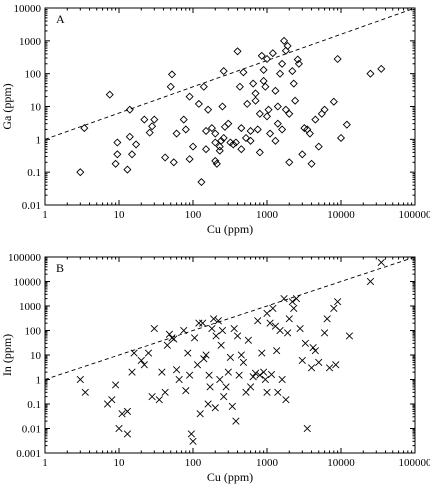 The width and height of the screenshot is (430, 486). Describe the element at coordinates (31, 206) in the screenshot. I see `y-tick-label: 0.01` at that location.